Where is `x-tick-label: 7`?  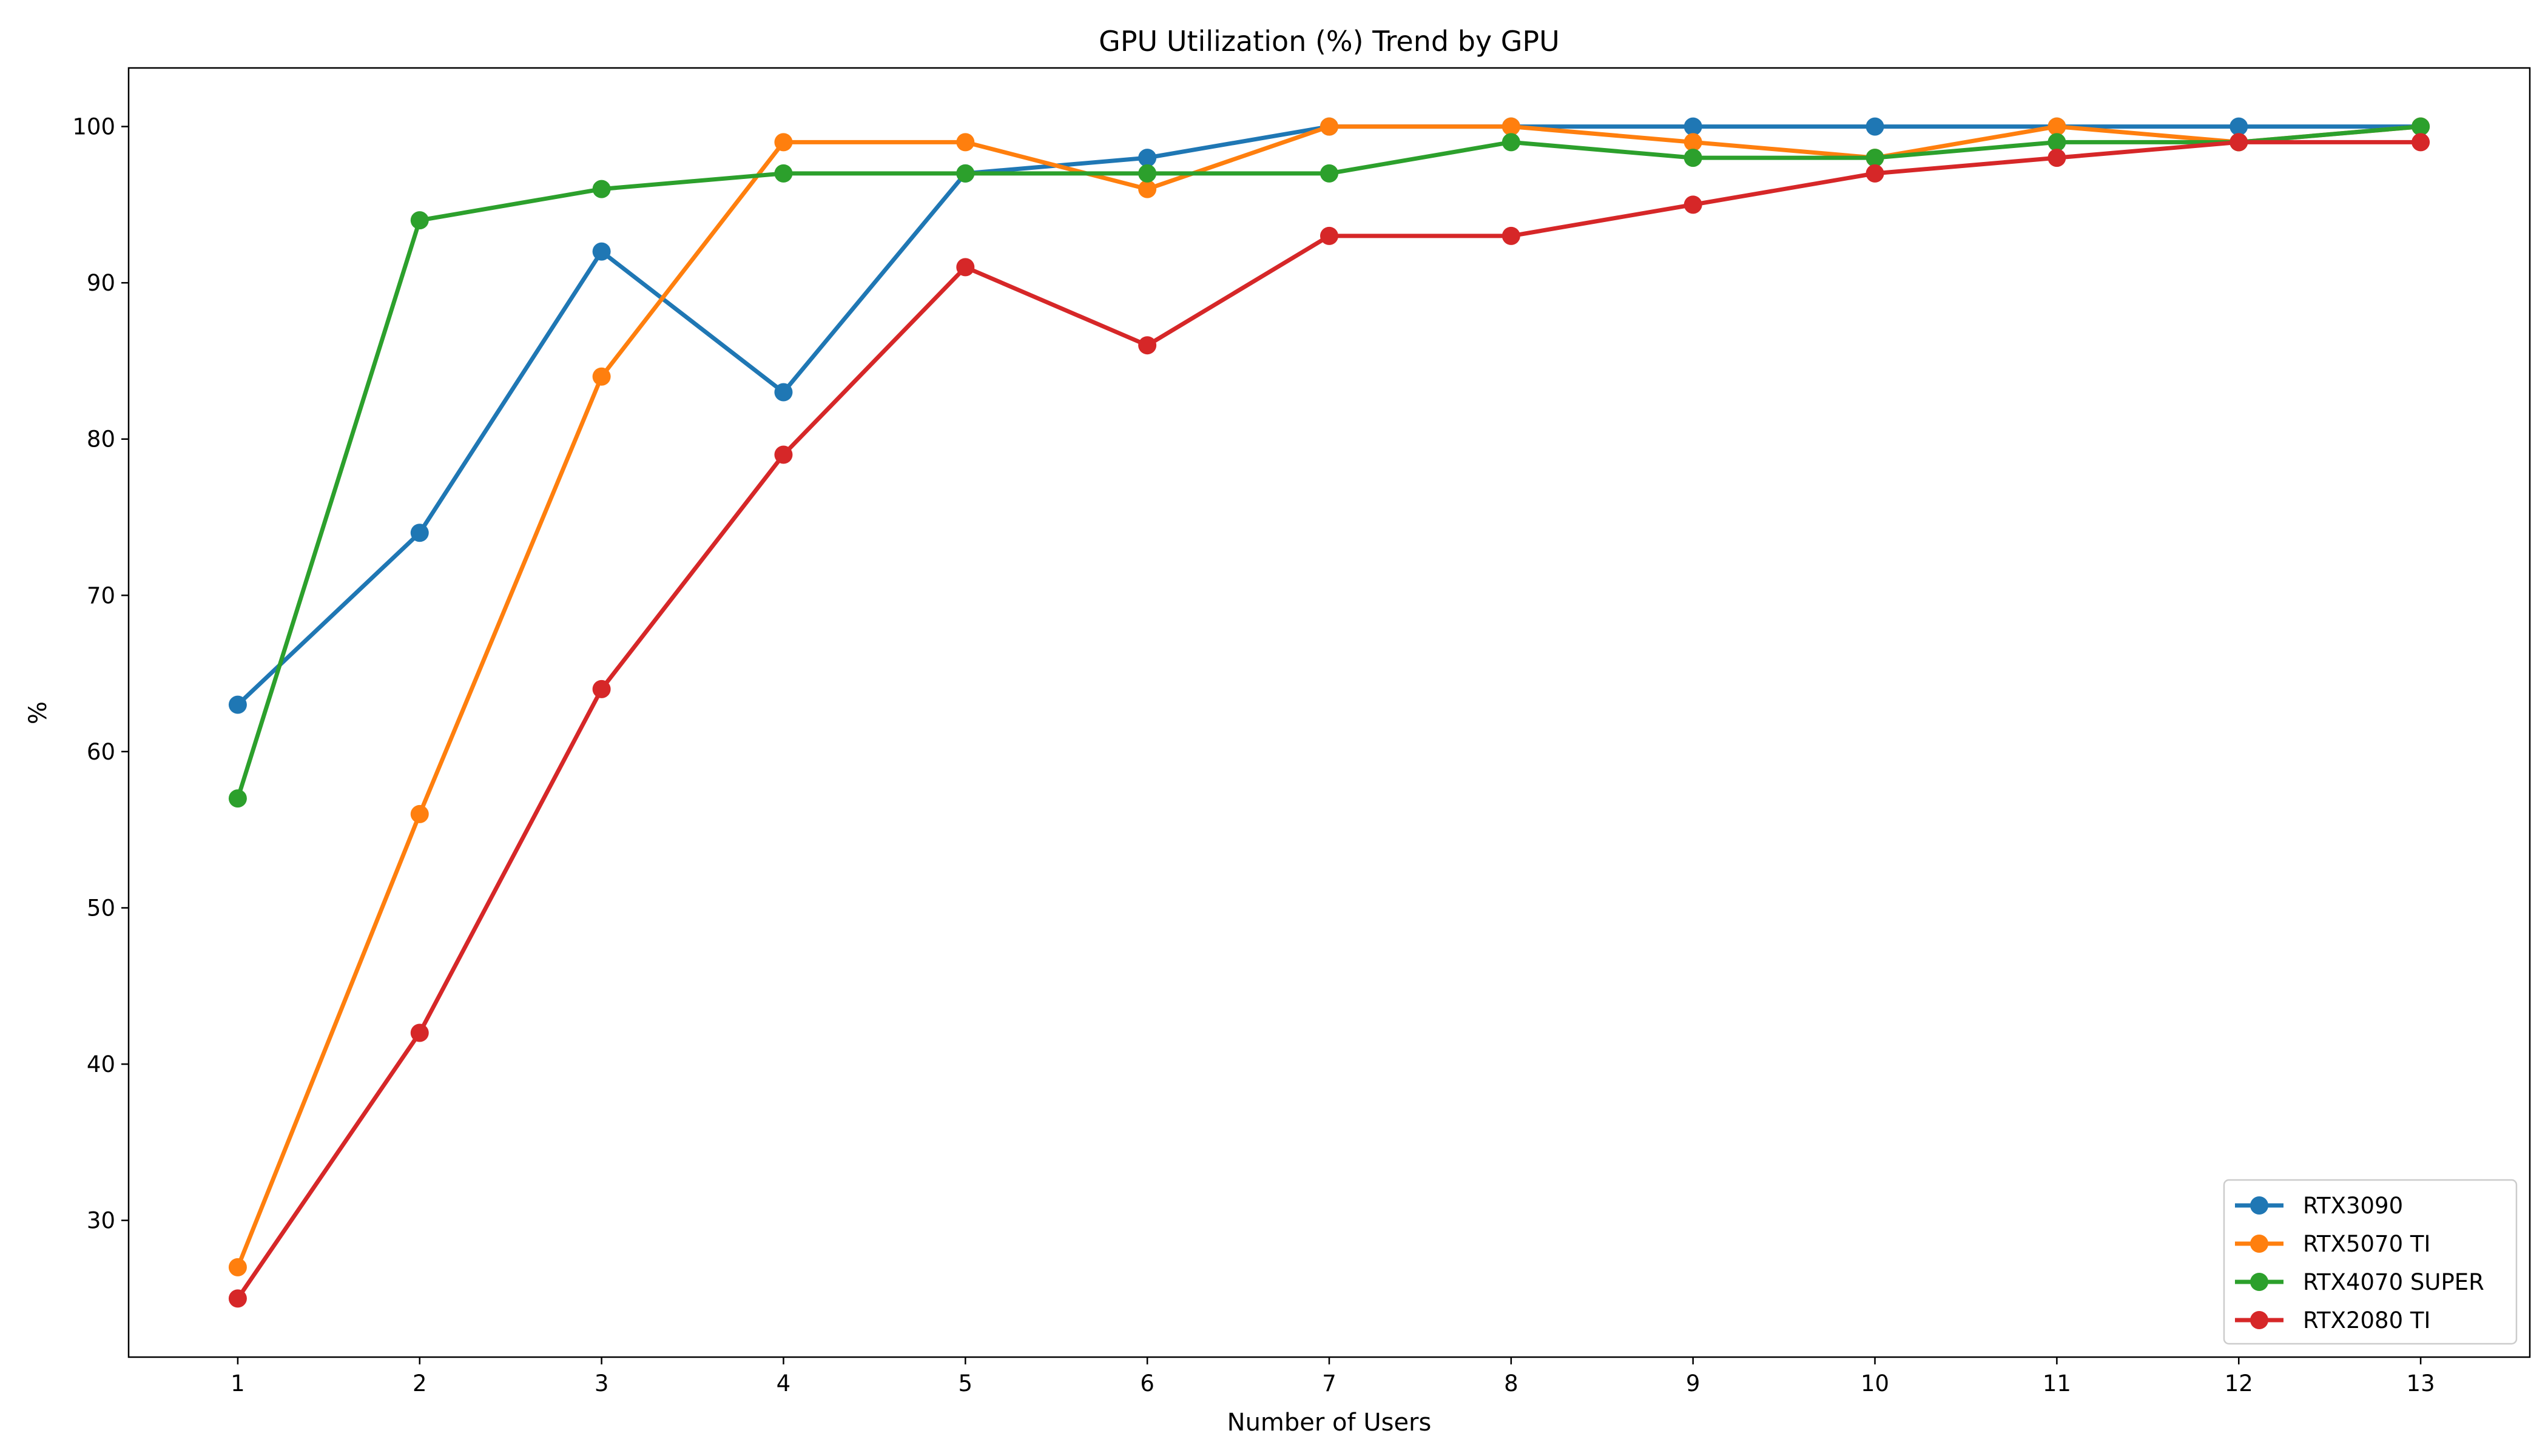 x-tick-label: 7 is located at coordinates (1329, 1383).